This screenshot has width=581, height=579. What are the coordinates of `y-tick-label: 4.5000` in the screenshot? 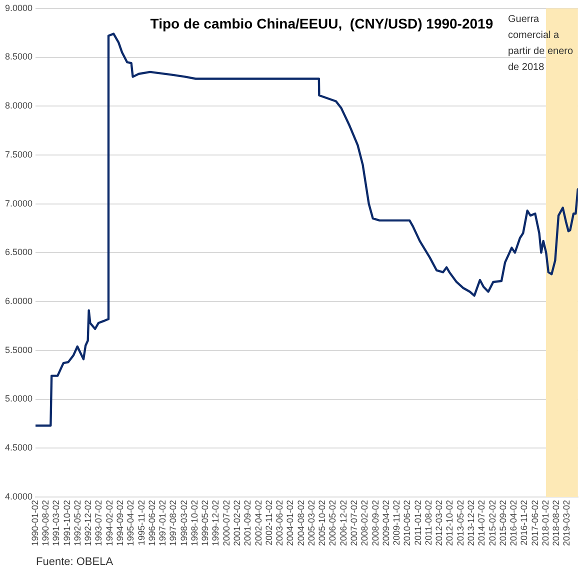 It's located at (18, 447).